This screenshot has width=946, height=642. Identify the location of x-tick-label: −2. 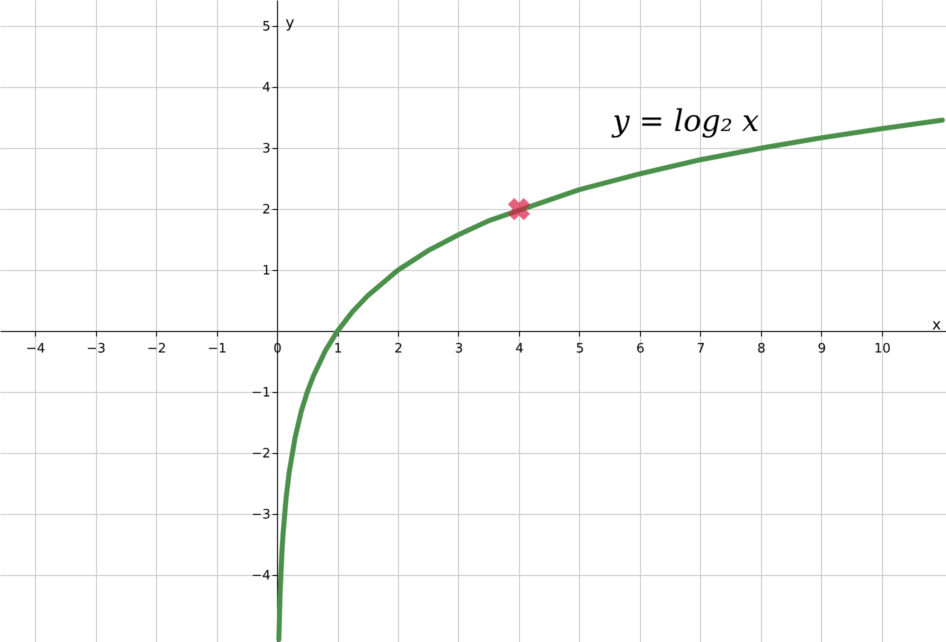
(156, 349).